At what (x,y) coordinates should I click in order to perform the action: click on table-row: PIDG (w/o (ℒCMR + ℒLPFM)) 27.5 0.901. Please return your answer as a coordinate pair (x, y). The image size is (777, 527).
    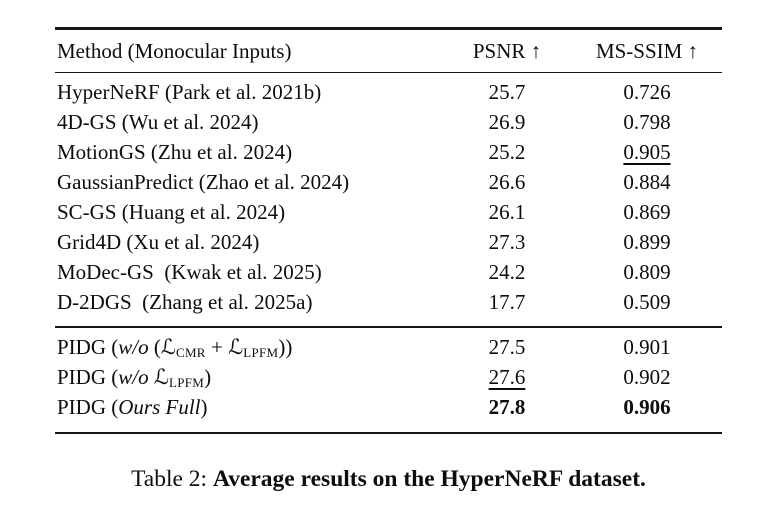
    Looking at the image, I should click on (388, 347).